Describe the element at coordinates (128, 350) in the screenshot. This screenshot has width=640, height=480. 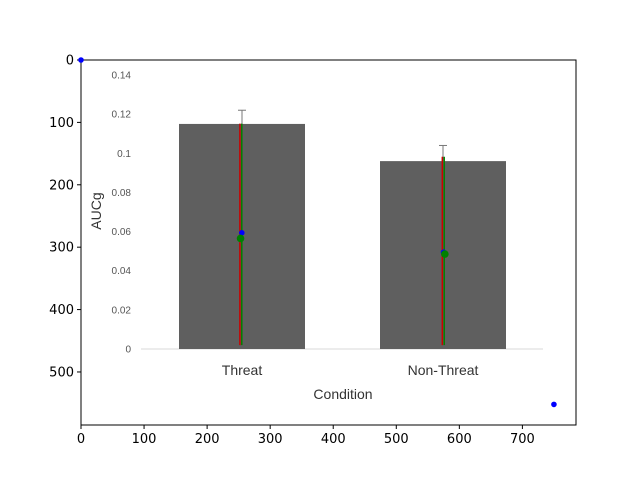
I see `inner-y-tick-label: 0` at that location.